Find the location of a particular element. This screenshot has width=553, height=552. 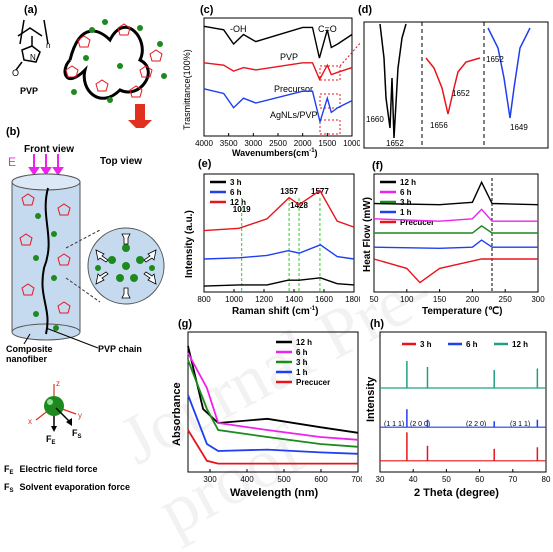

c-series-label-agnls: AgNLs/PVP is located at coordinates (294, 115).